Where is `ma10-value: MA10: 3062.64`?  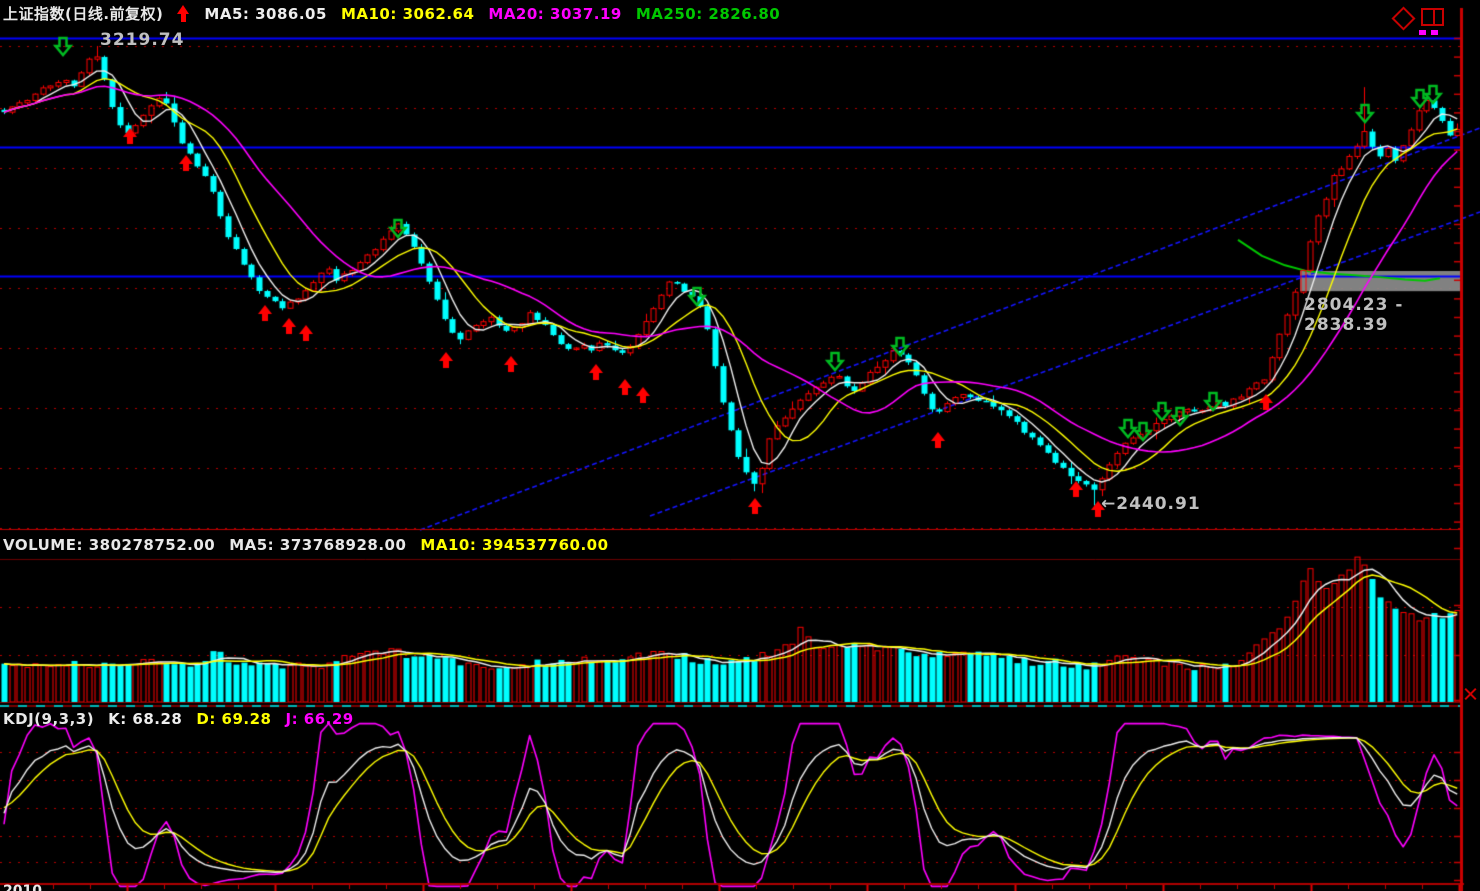 ma10-value: MA10: 3062.64 is located at coordinates (407, 13).